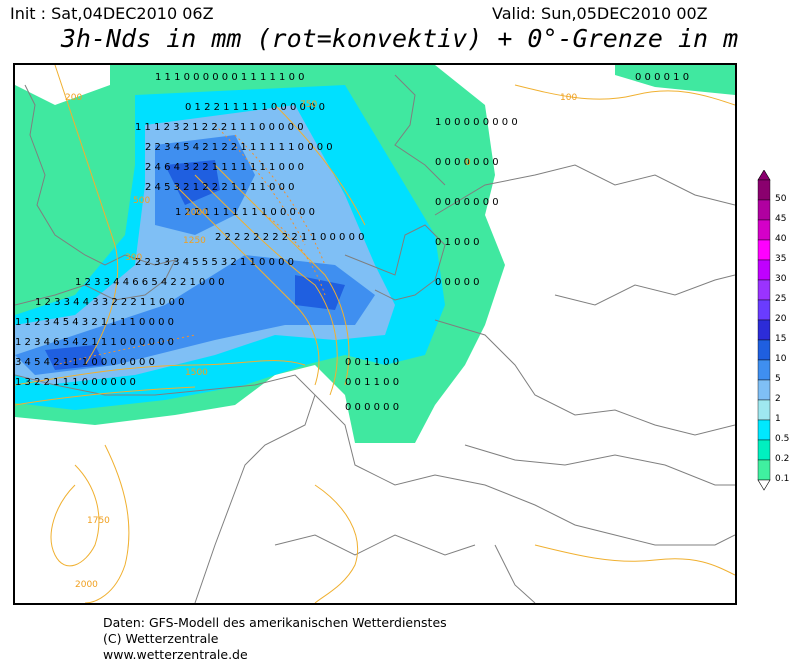 This screenshot has width=799, height=671. I want to click on svg-text:1 2 3 3 4 4 6 6 5 4 2 2 1 0 0: 1 2 3 3 4 4 6 6 5 4 2 2 1 0 0 0, so click(149, 282).